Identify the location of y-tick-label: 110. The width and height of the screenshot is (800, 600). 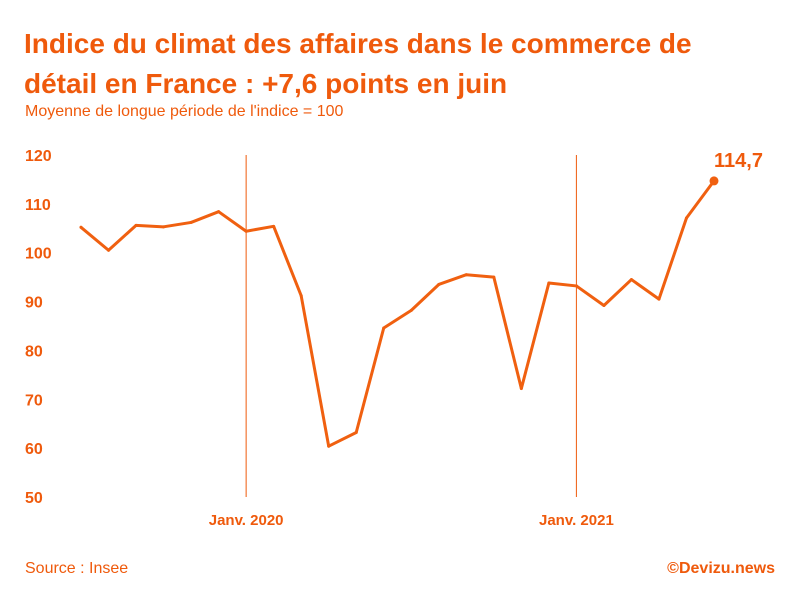
(38, 205).